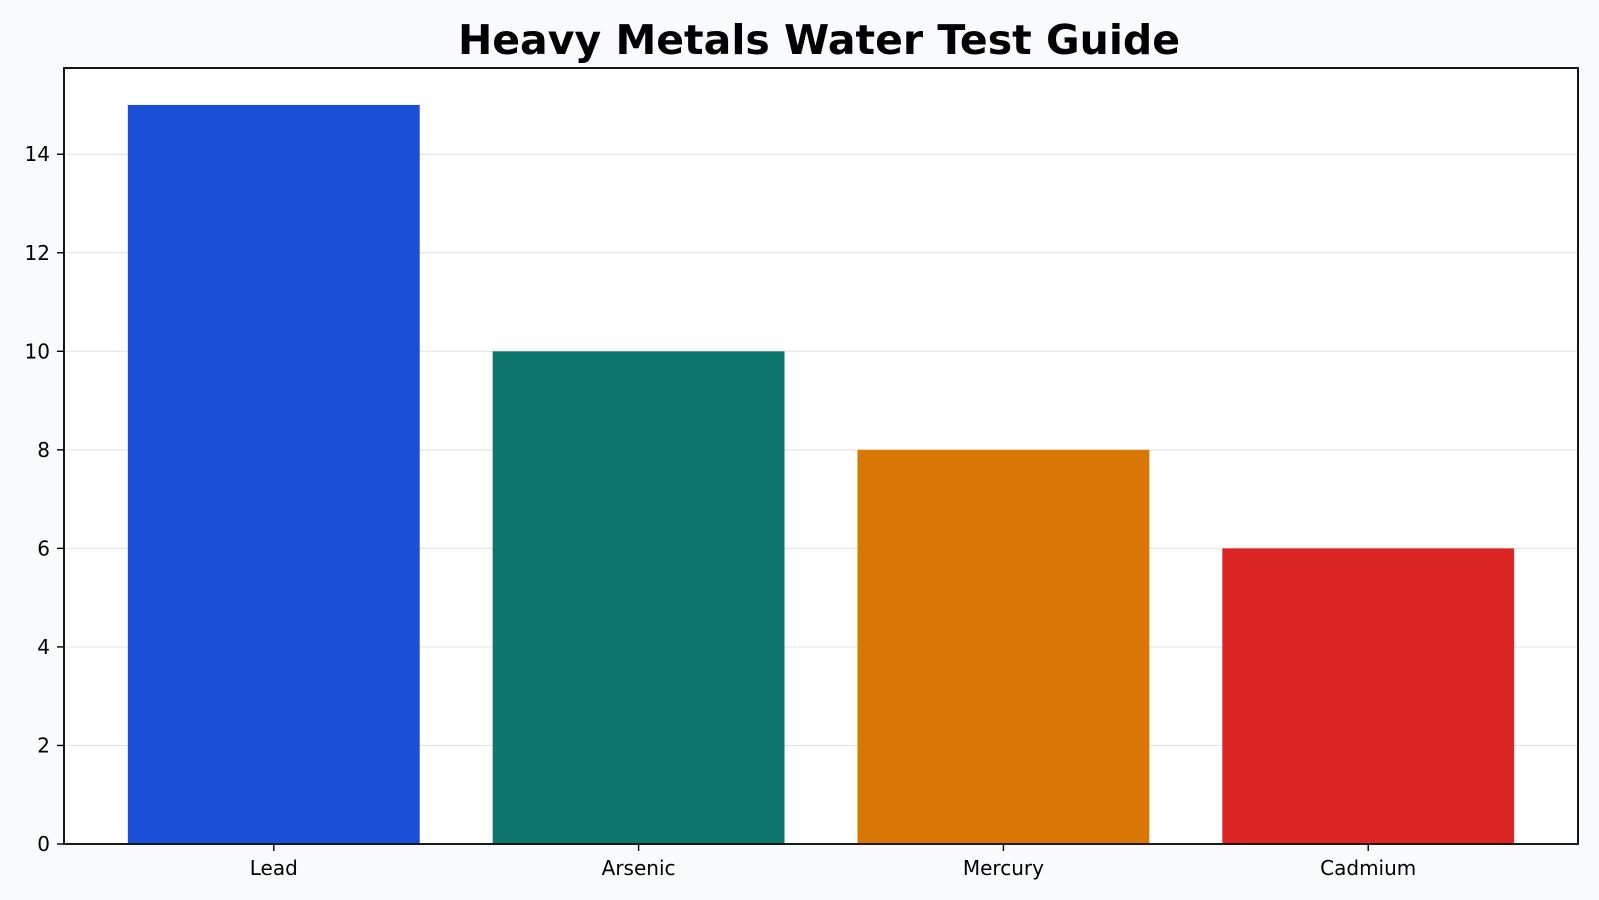 This screenshot has width=1599, height=900. Describe the element at coordinates (37, 351) in the screenshot. I see `y-tick-label: 10` at that location.